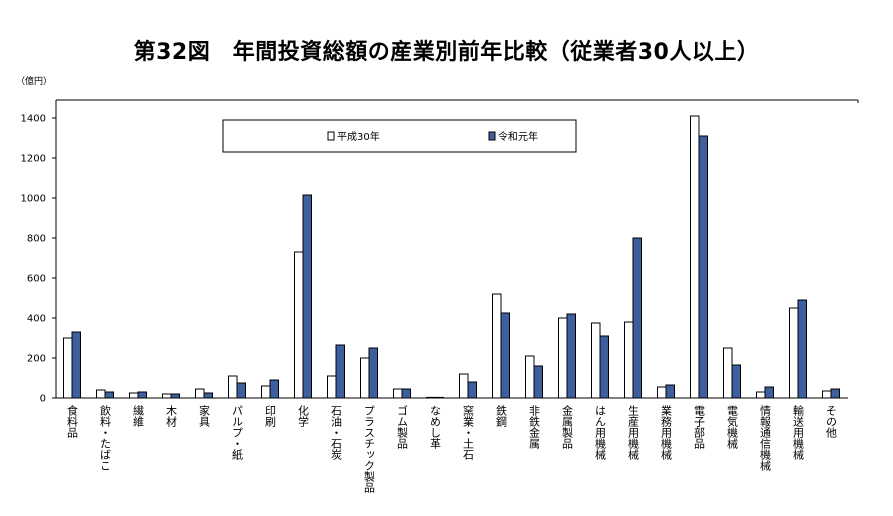 The image size is (893, 516). Describe the element at coordinates (369, 449) in the screenshot. I see `x-tick-label: プラスチック製品` at that location.